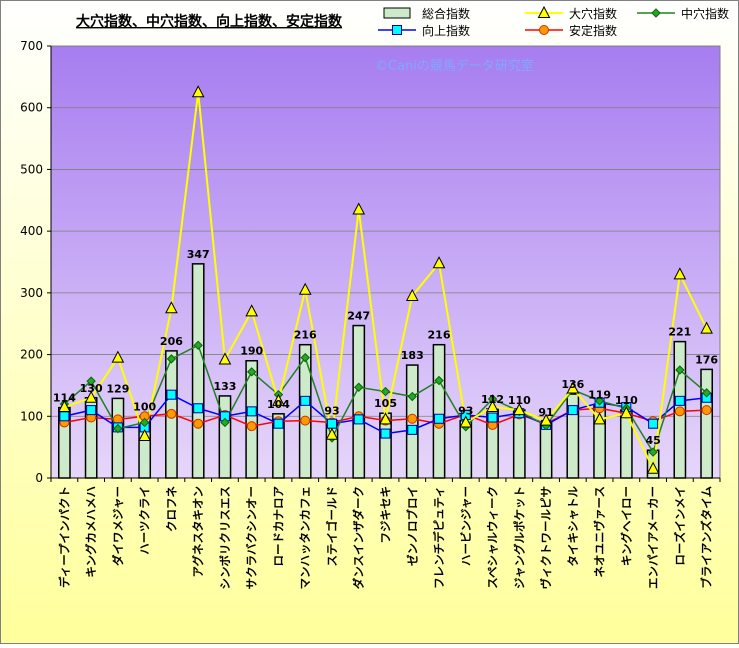  What do you see at coordinates (439, 537) in the screenshot?
I see `x-tick-label: フレンチデピュティ` at bounding box center [439, 537].